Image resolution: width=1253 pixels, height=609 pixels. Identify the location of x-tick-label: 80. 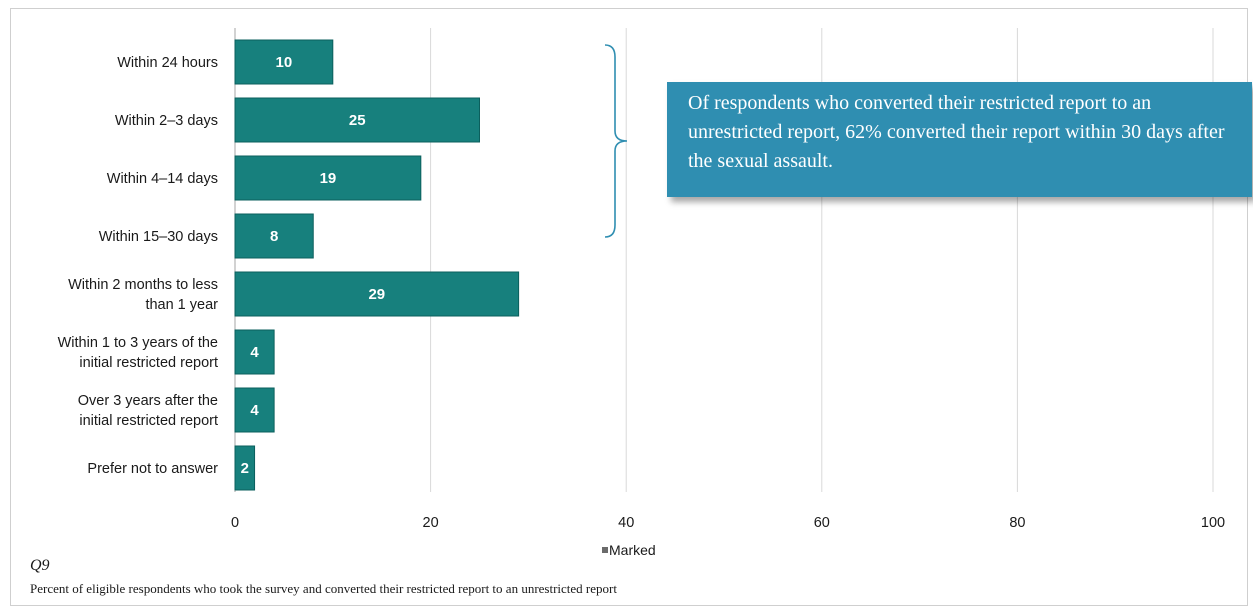
(1017, 523).